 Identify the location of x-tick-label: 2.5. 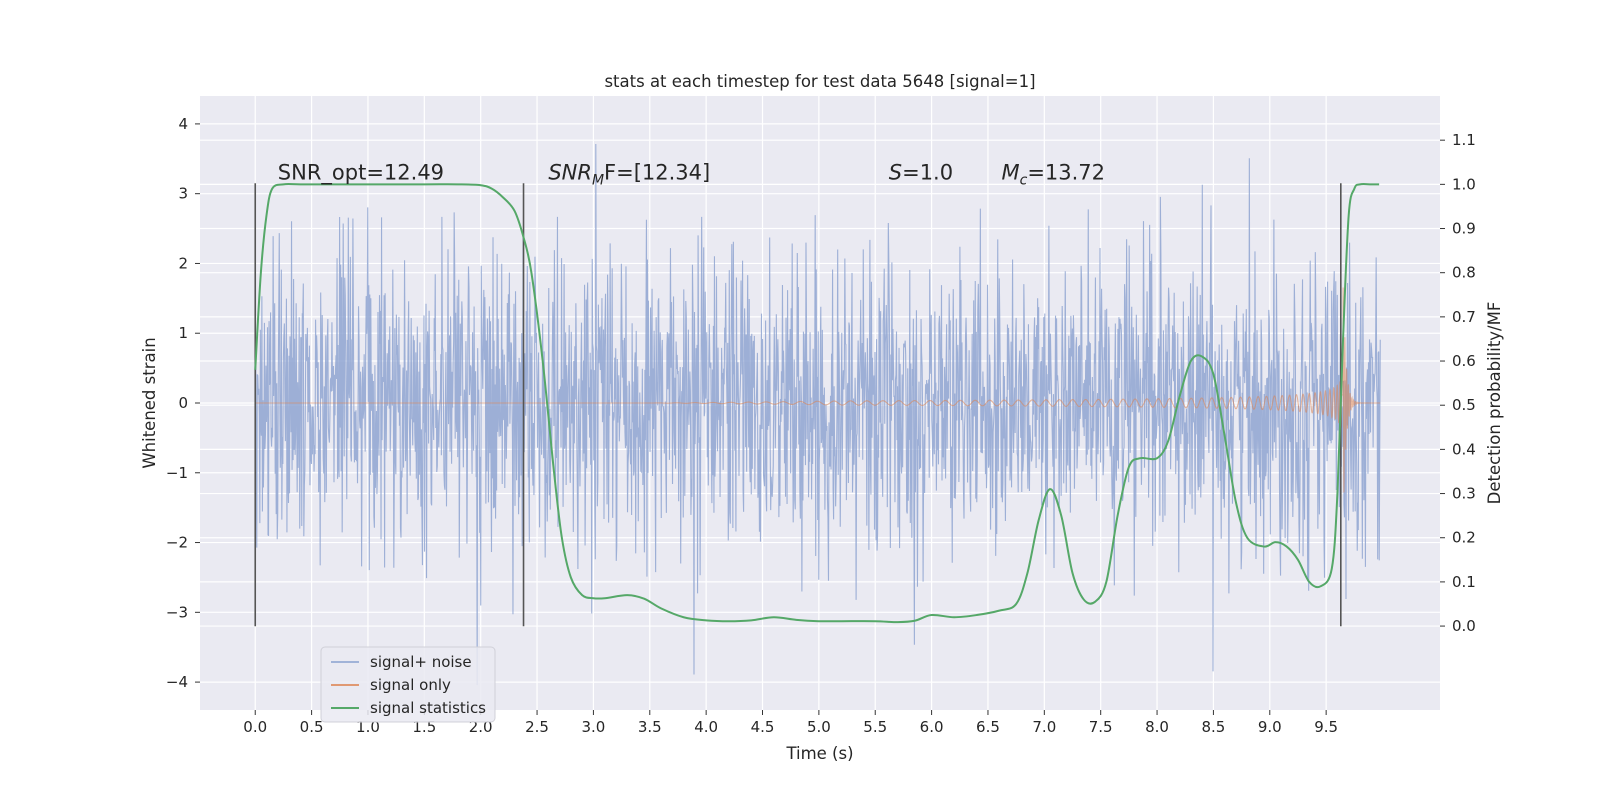
(537, 727).